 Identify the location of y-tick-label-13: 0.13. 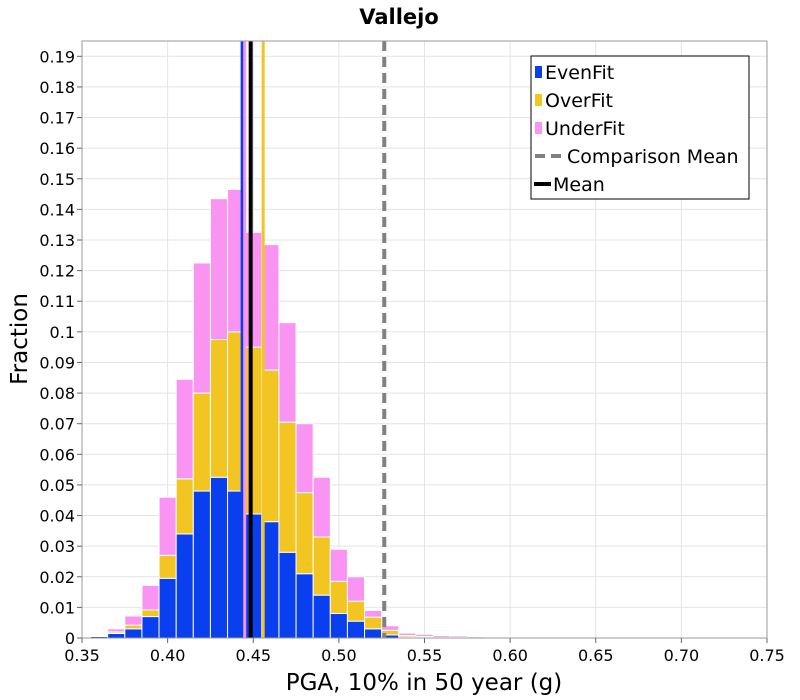
(57, 240).